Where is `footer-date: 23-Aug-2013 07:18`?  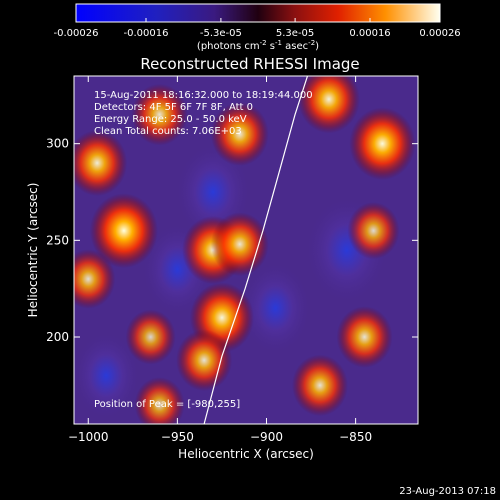
footer-date: 23-Aug-2013 07:18 is located at coordinates (447, 491).